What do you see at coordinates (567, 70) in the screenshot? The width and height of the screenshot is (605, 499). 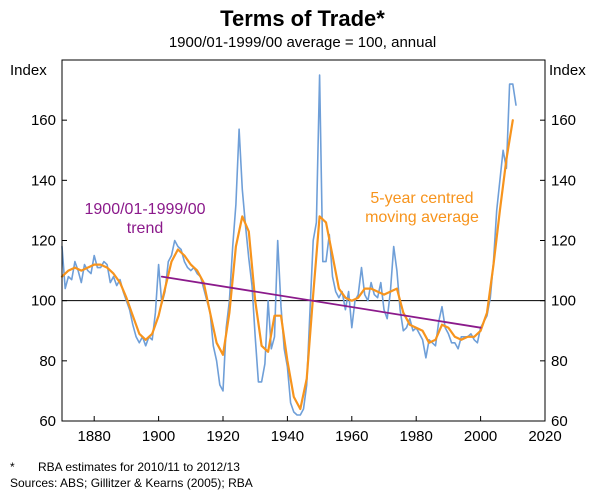 I see `right-axis-unit-label: Index` at bounding box center [567, 70].